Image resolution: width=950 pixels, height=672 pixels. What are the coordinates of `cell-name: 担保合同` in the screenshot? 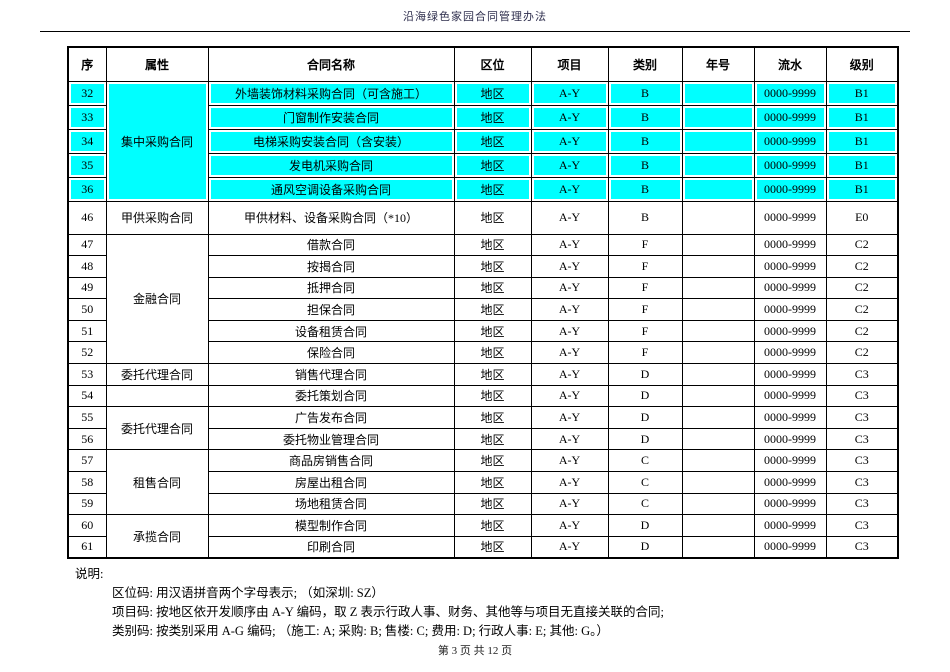 It's located at (331, 309).